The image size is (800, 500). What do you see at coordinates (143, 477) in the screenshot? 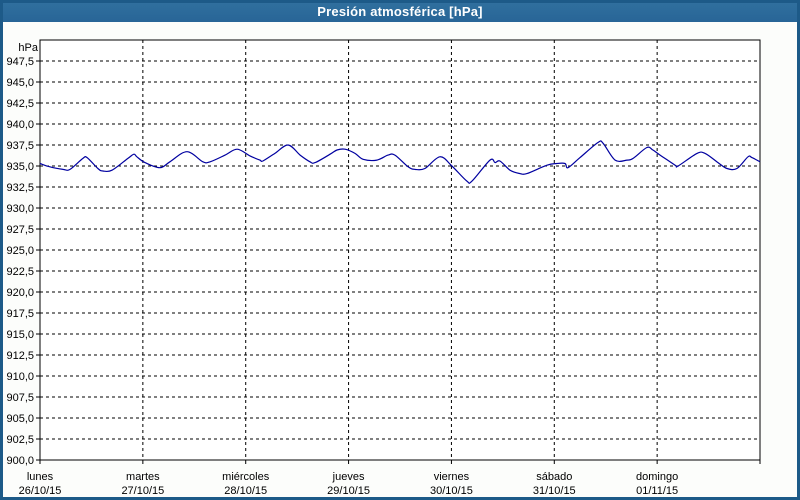
I see `svg-text: martes` at bounding box center [143, 477].